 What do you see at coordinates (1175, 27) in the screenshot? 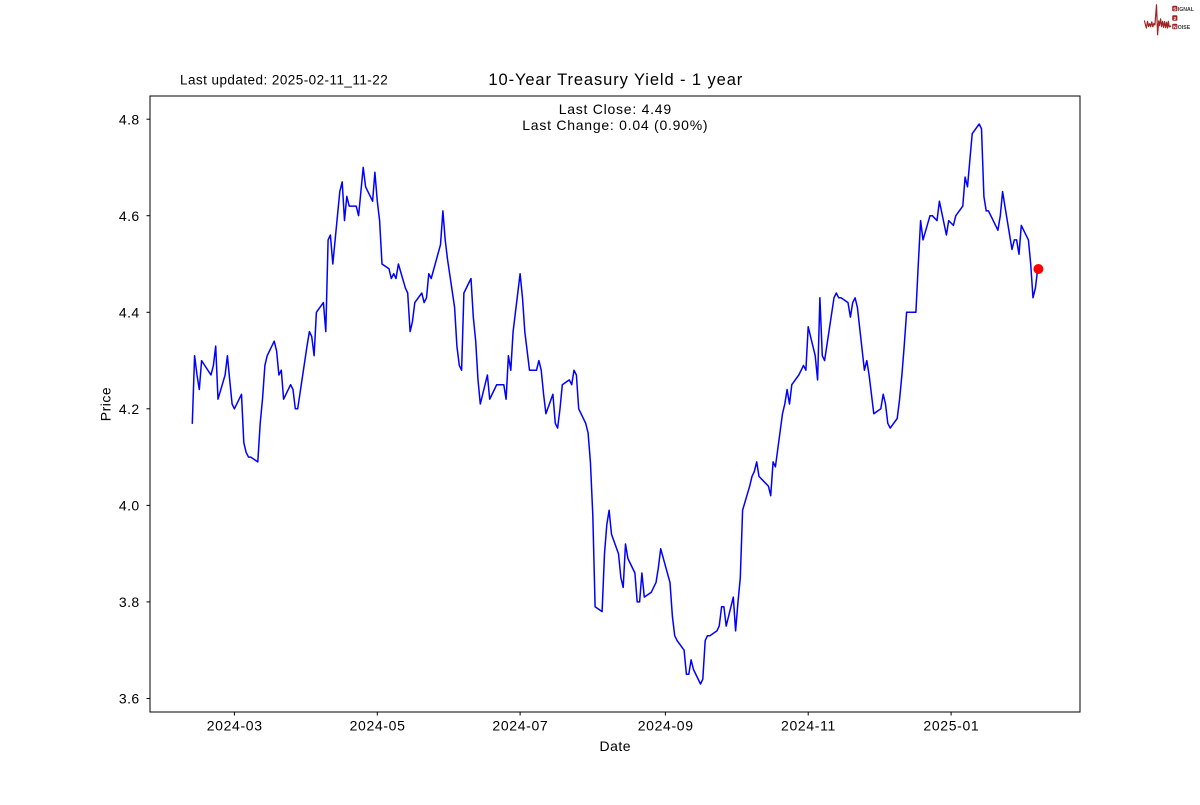
I see `svg-text: N` at bounding box center [1175, 27].